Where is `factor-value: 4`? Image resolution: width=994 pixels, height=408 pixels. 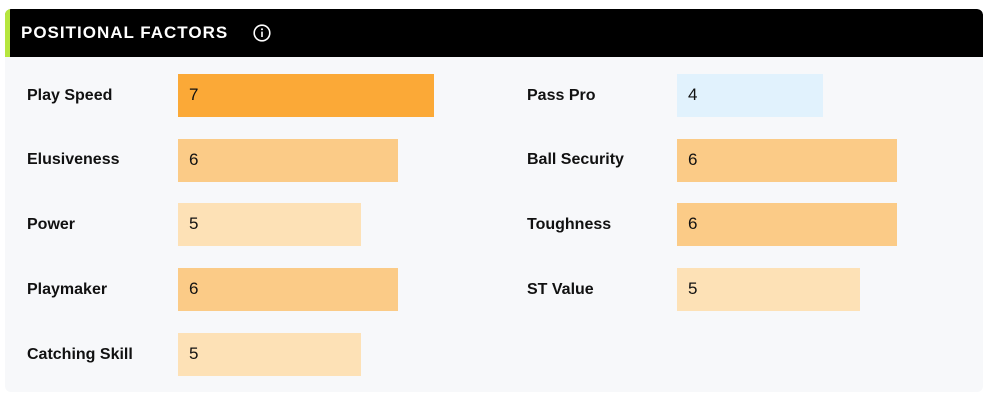
factor-value: 4 is located at coordinates (693, 94).